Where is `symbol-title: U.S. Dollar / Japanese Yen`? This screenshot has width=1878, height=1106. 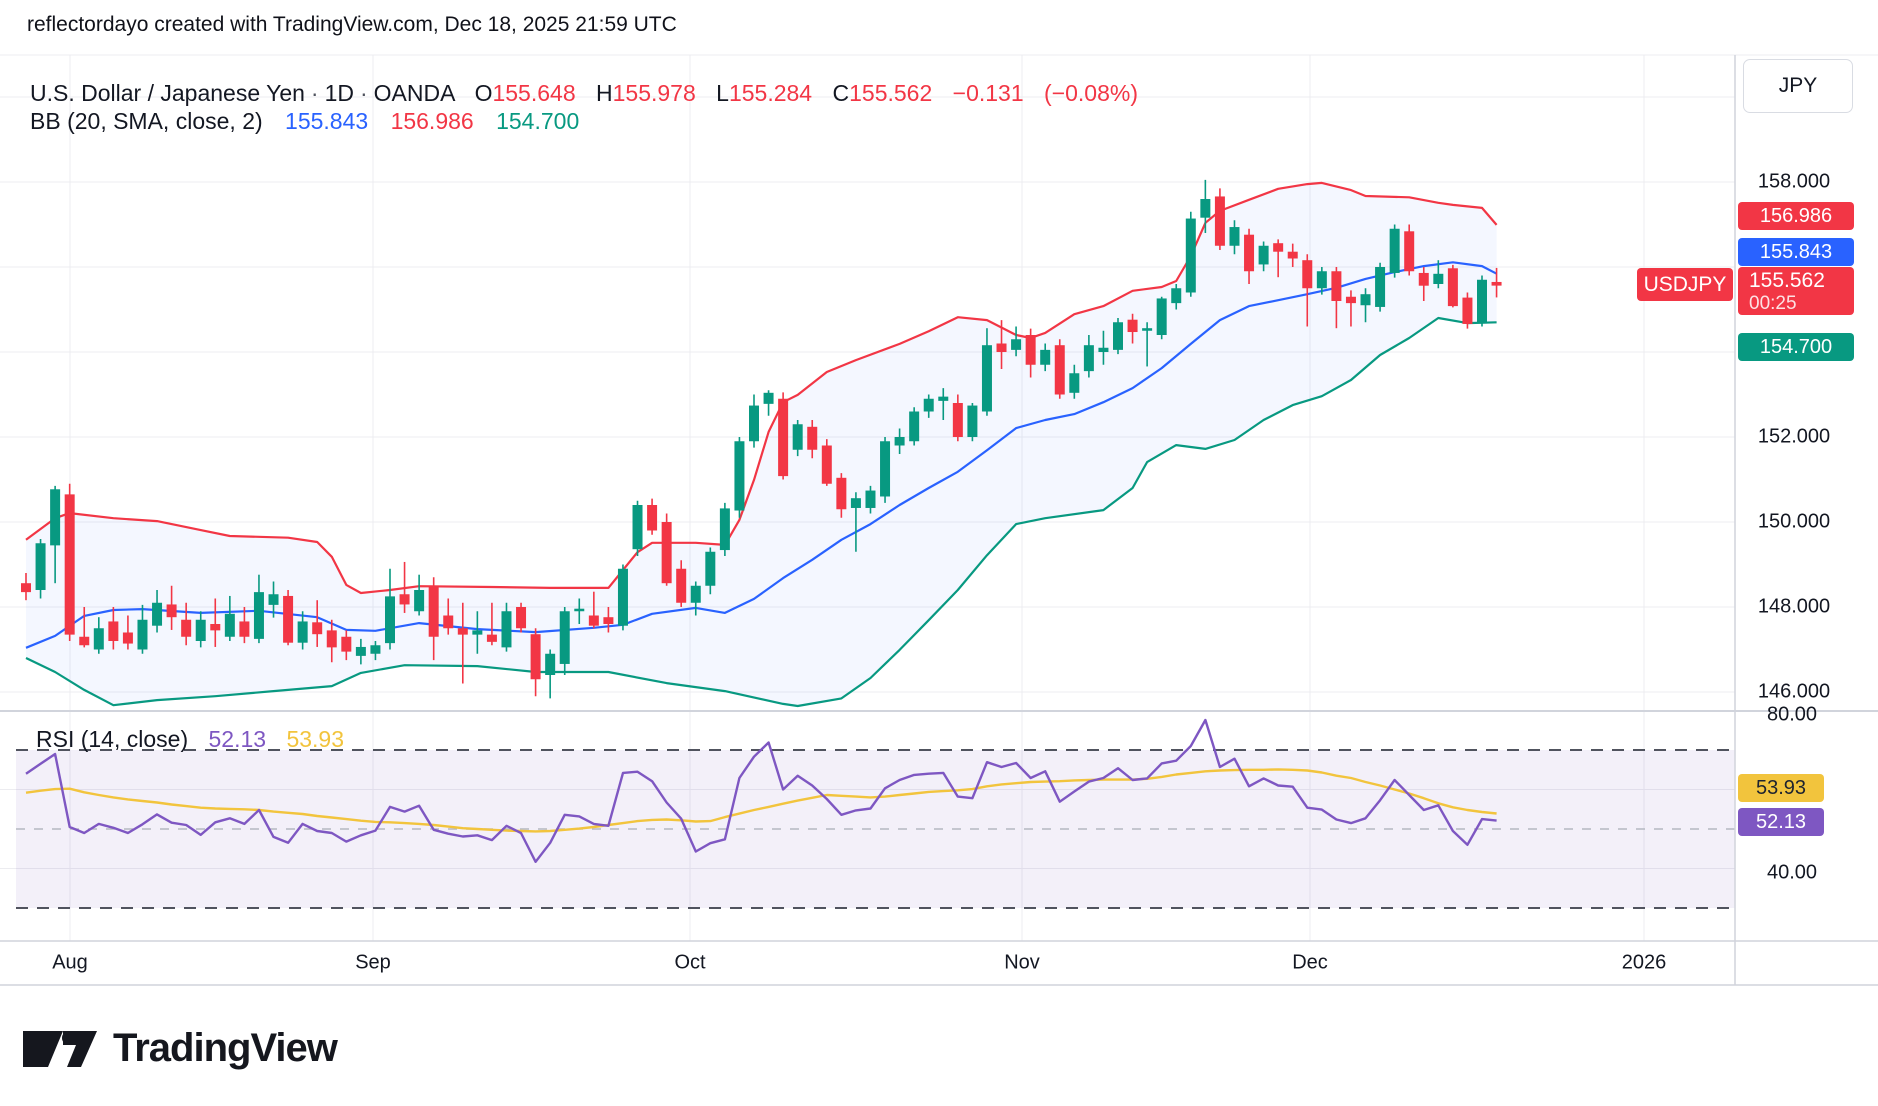 symbol-title: U.S. Dollar / Japanese Yen is located at coordinates (167, 93).